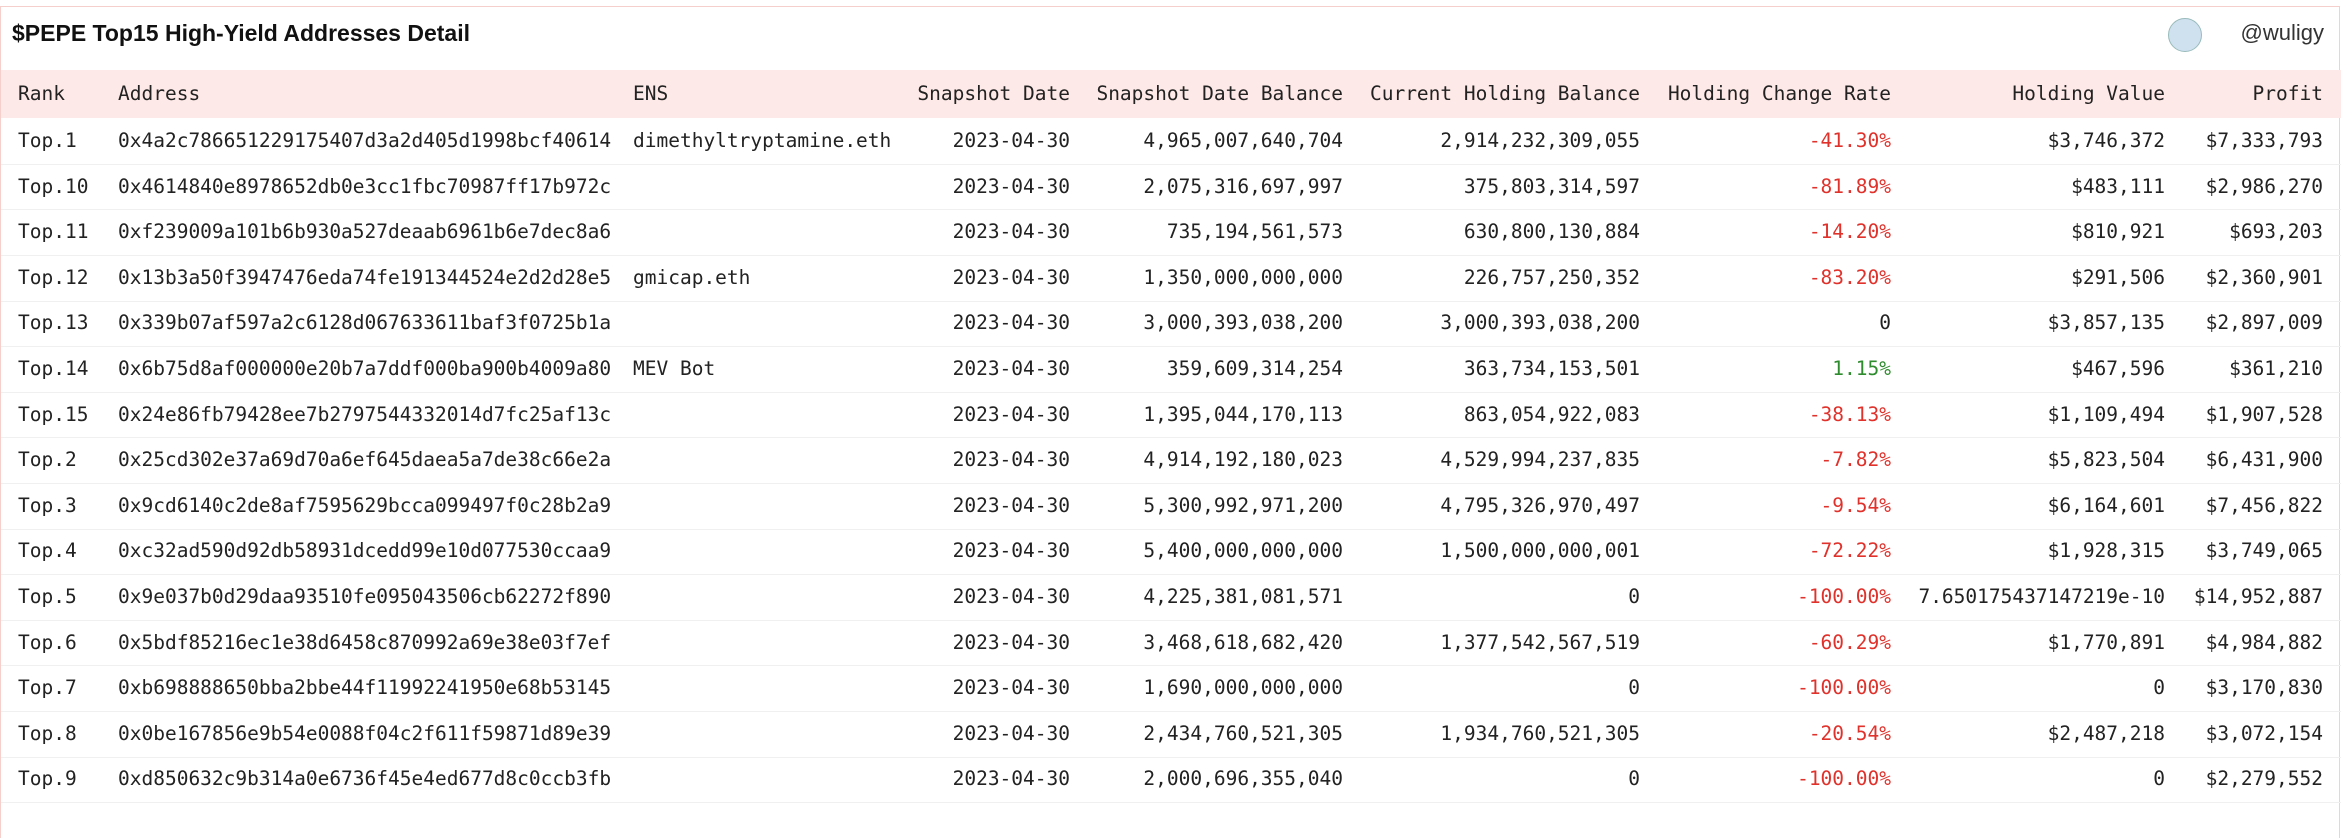 The width and height of the screenshot is (2342, 838). What do you see at coordinates (762, 140) in the screenshot?
I see `table-cell: dimethyltryptamine.eth` at bounding box center [762, 140].